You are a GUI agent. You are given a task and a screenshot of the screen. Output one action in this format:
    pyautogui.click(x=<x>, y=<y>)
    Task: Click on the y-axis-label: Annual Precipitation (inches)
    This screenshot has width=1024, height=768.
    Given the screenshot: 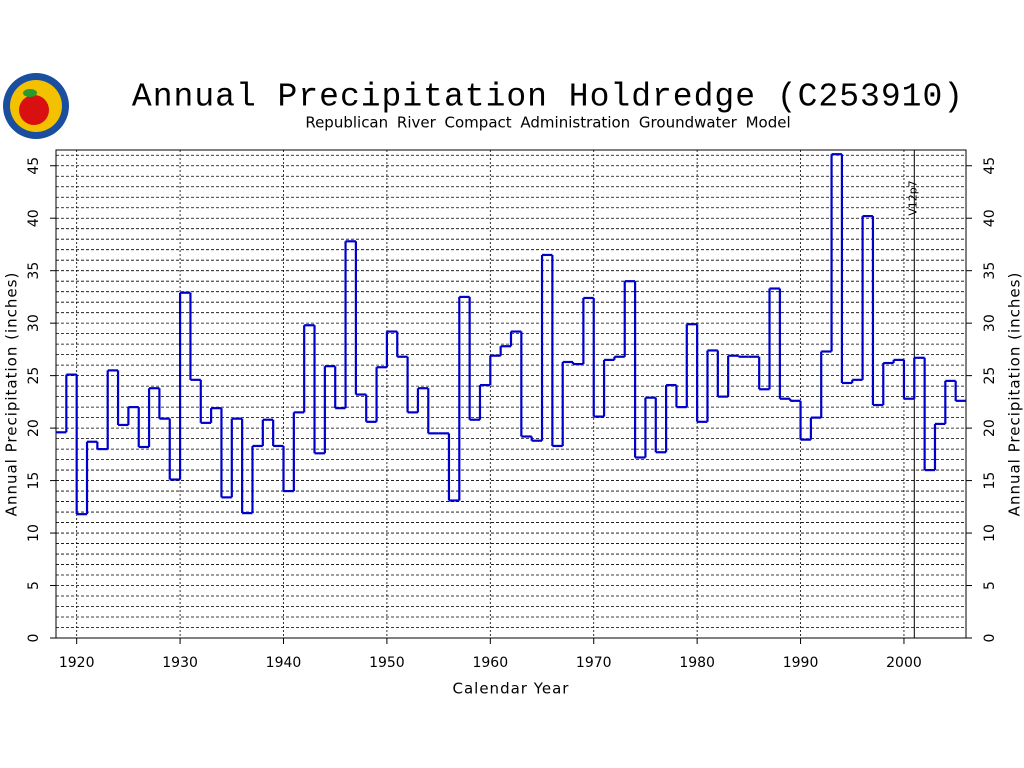 What is the action you would take?
    pyautogui.click(x=12, y=394)
    